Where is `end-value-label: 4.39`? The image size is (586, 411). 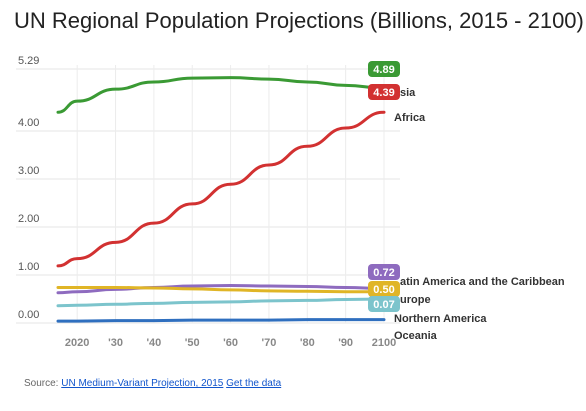
end-value-label: 4.39 is located at coordinates (383, 93).